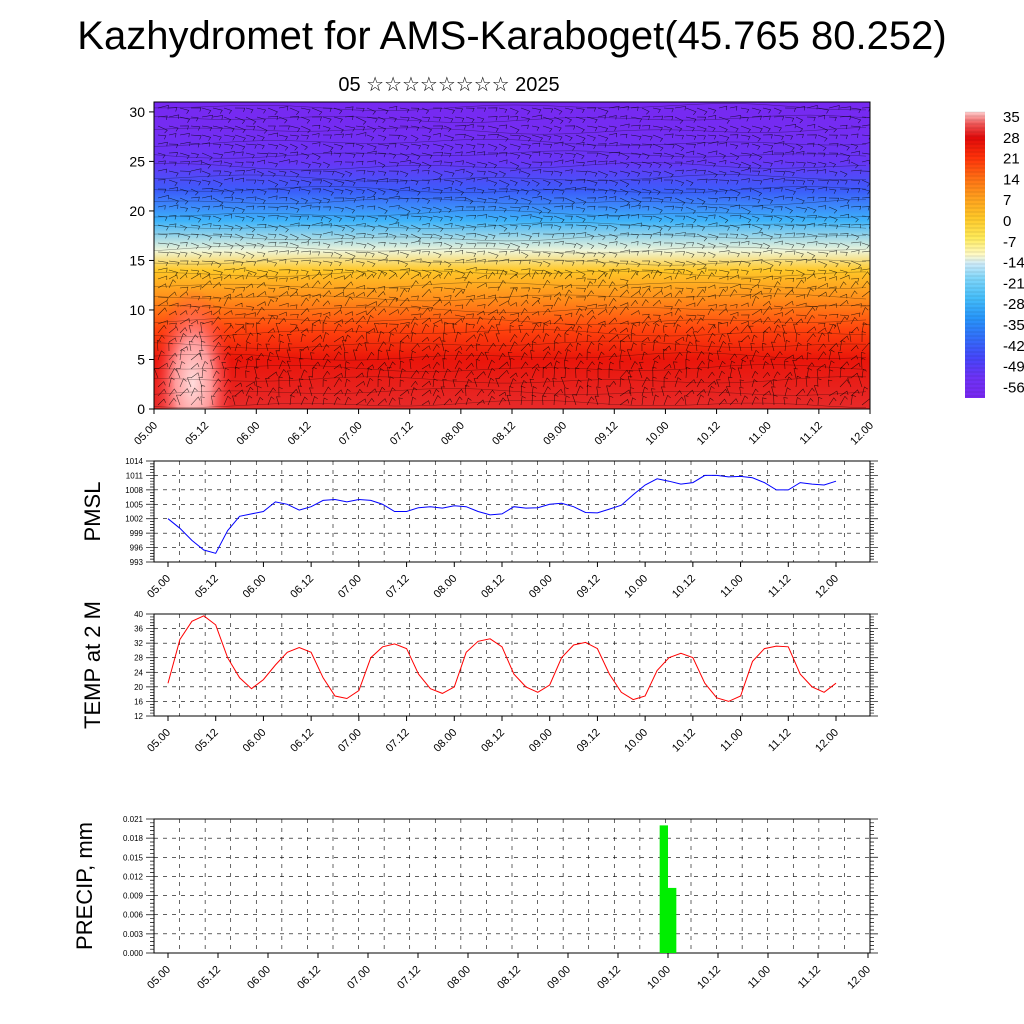 This screenshot has height=1024, width=1024. I want to click on y-tick-label: 30, so click(137, 112).